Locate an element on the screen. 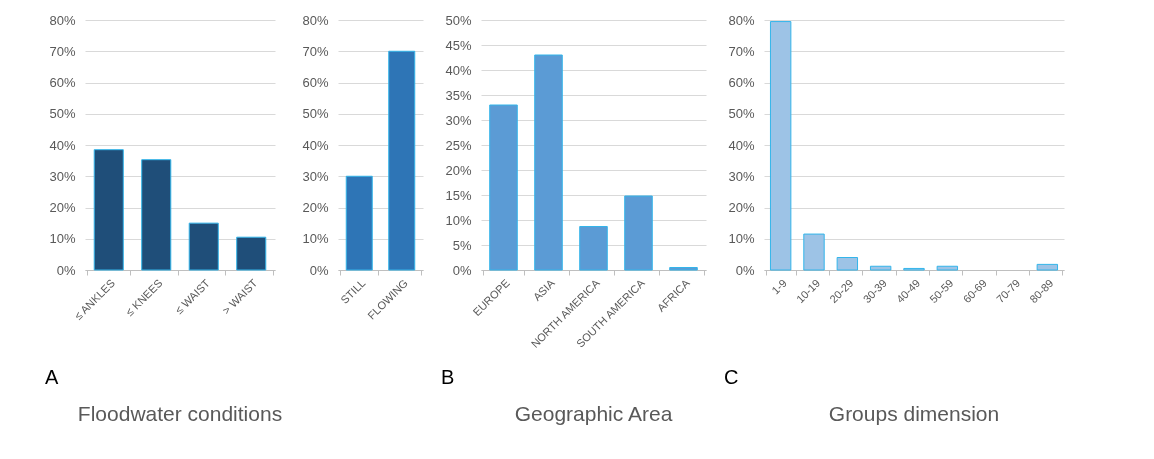  text: B is located at coordinates (448, 377).